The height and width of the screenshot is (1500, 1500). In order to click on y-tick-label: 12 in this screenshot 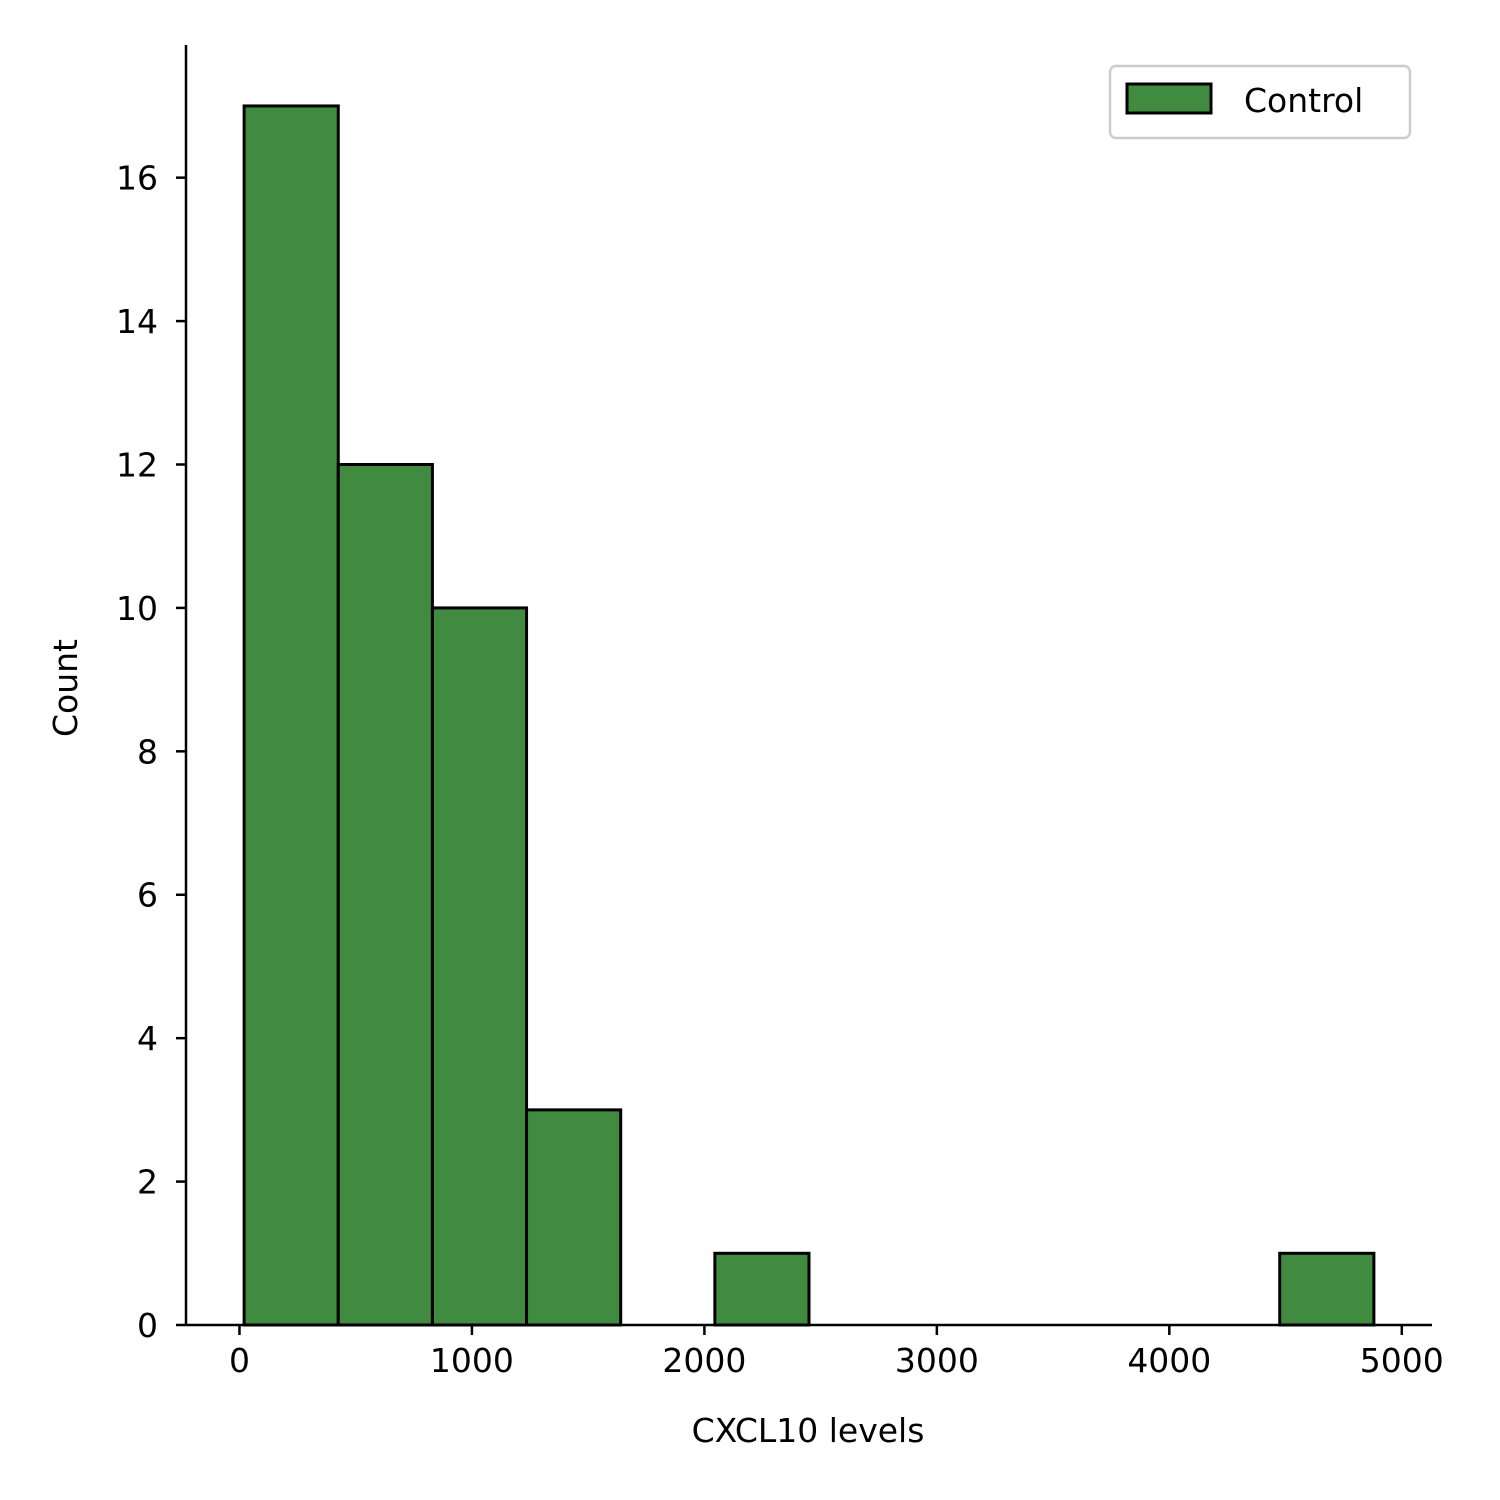, I will do `click(137, 464)`.